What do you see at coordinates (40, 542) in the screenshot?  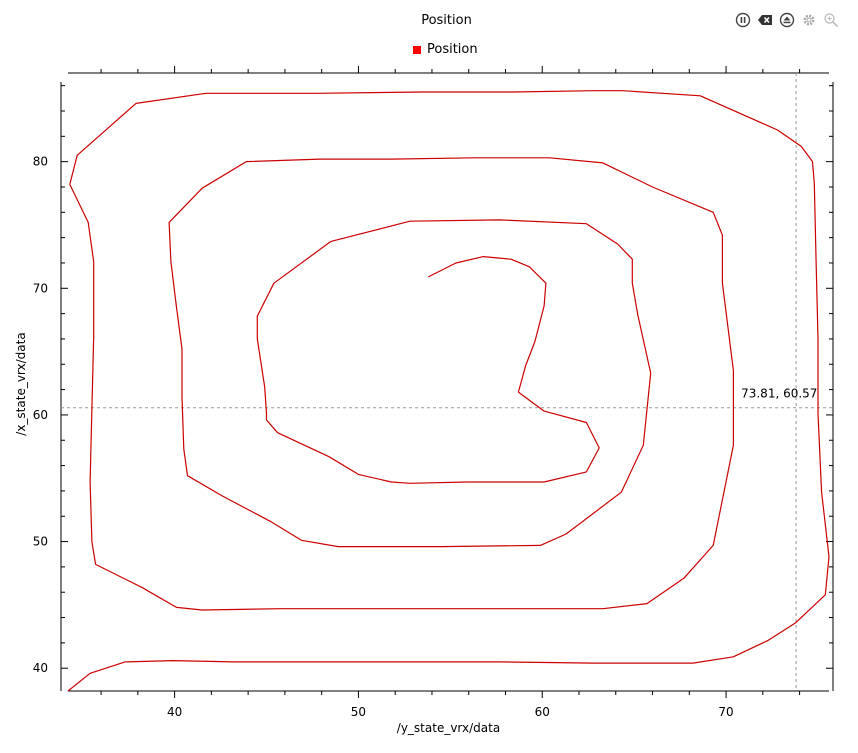 I see `y-tick-label: 50` at bounding box center [40, 542].